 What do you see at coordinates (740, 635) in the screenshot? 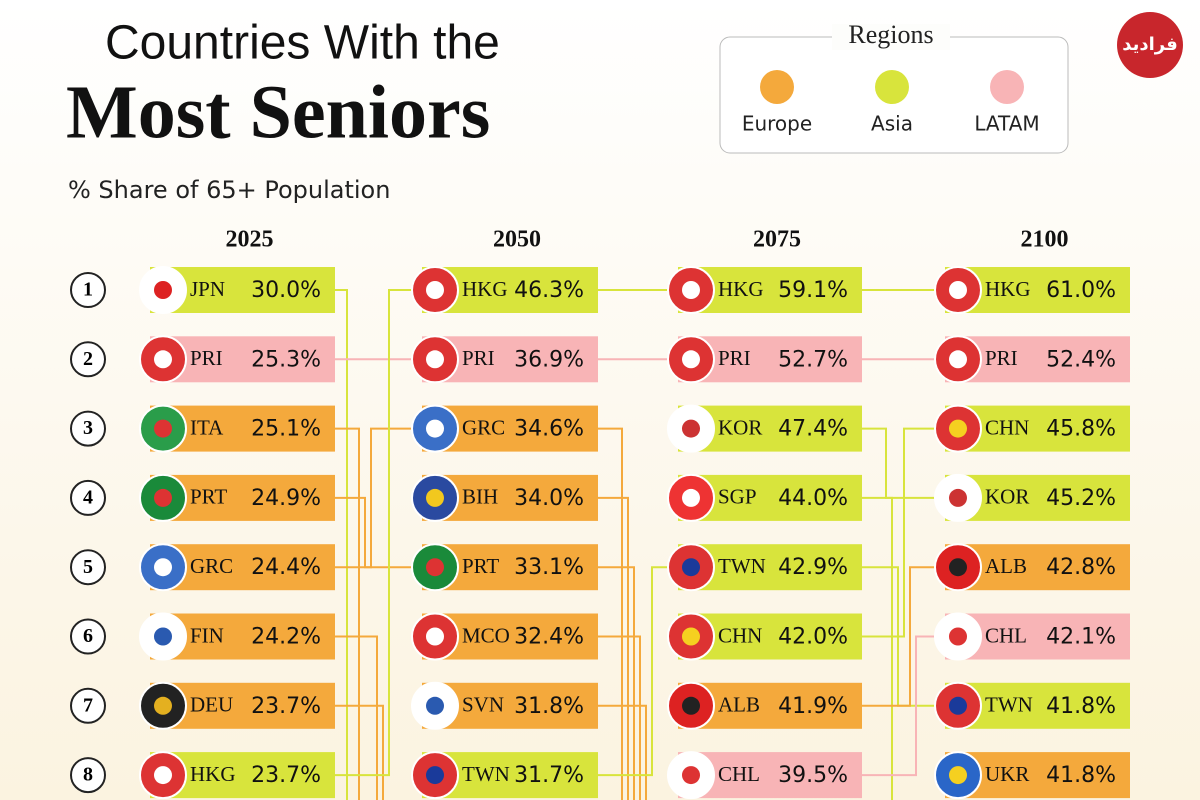
I see `country-code: CHN` at bounding box center [740, 635].